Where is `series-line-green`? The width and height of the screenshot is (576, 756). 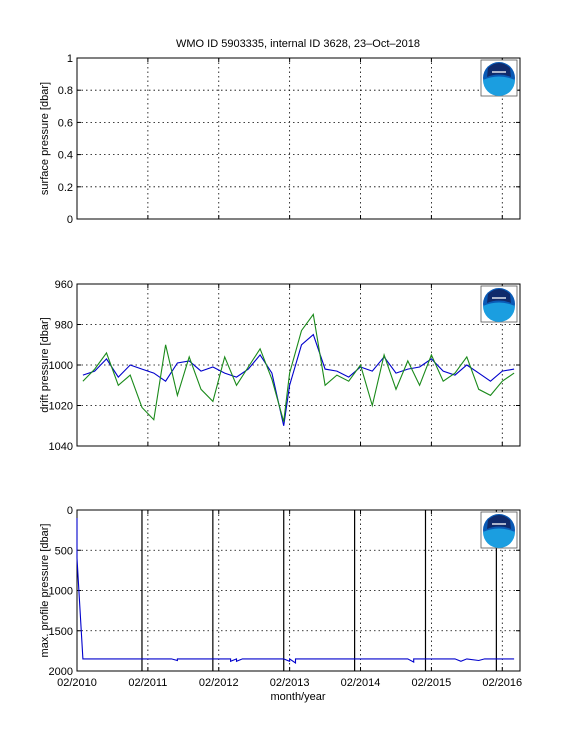
series-line-green is located at coordinates (298, 367).